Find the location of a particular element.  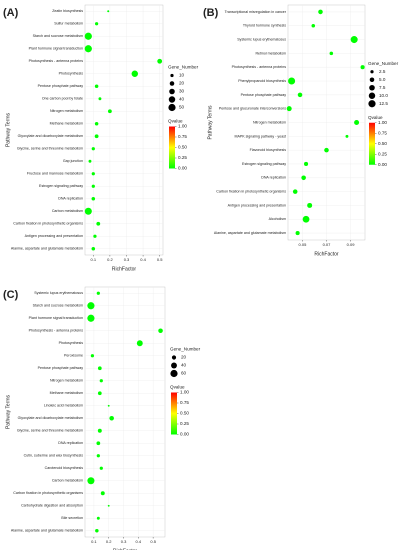

y-tick-label: Glyoxylate and dicarboxylate metabolism is located at coordinates (50, 136).